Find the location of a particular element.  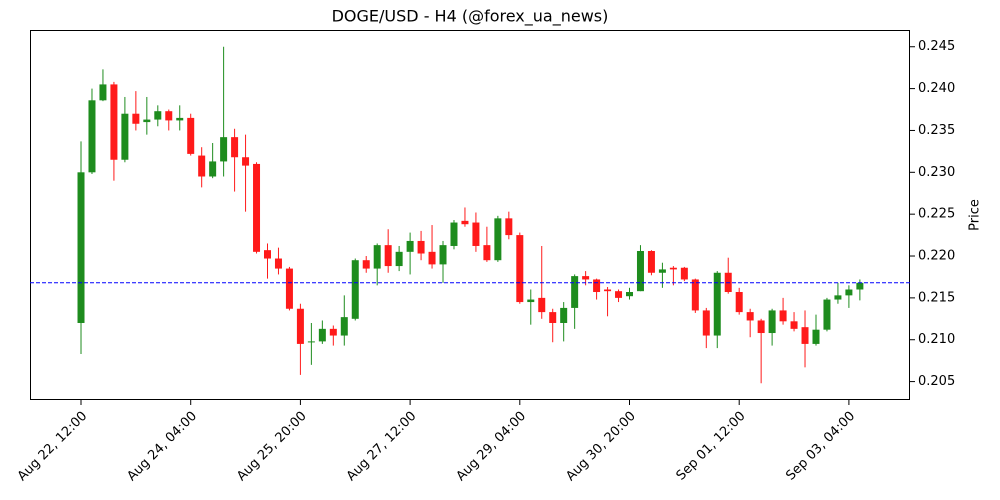

y-tick-label: 0.220 is located at coordinates (936, 256).